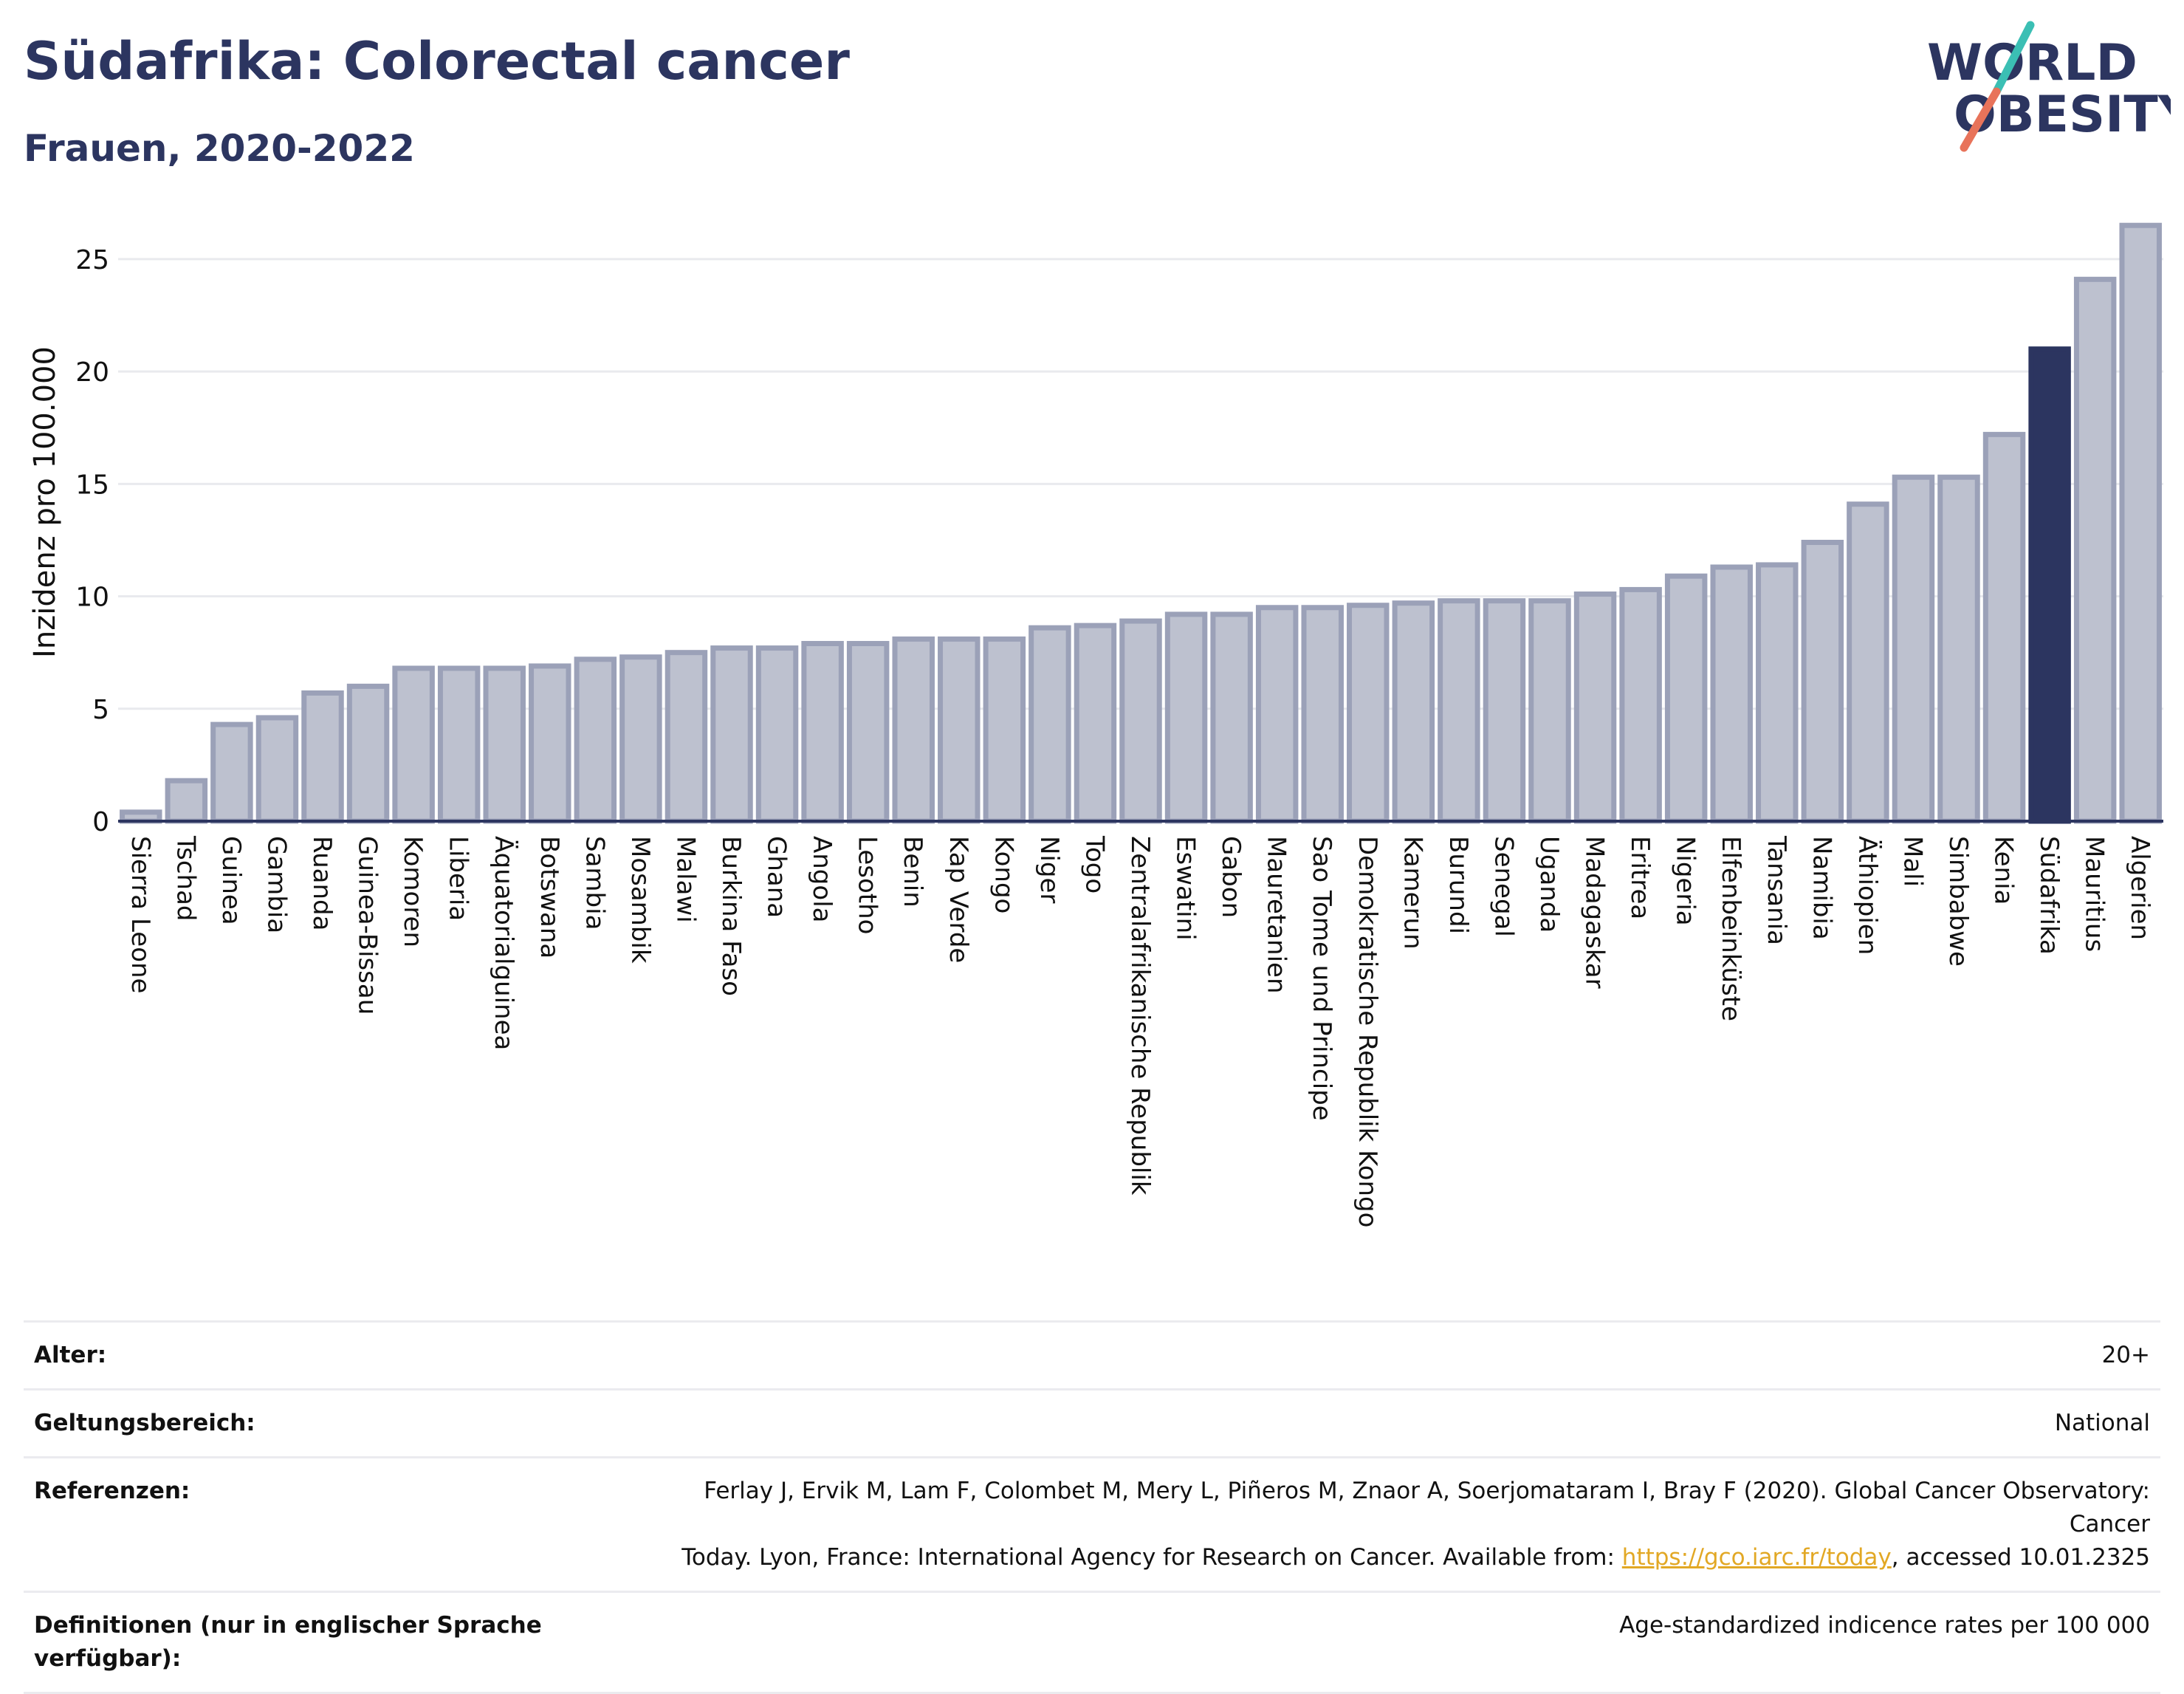 Image resolution: width=2184 pixels, height=1694 pixels. I want to click on x-tick-label: Guinea, so click(231, 880).